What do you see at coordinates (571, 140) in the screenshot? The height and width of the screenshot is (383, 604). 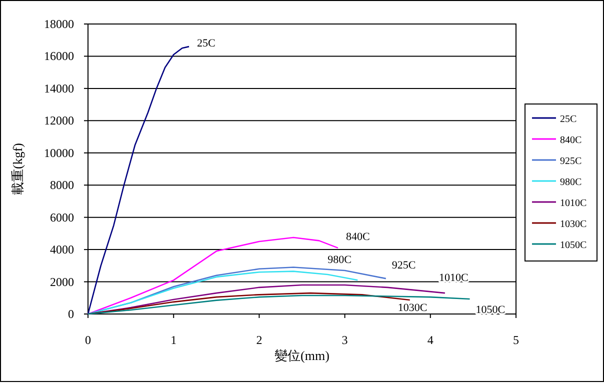 I see `legend-label: 840C` at bounding box center [571, 140].